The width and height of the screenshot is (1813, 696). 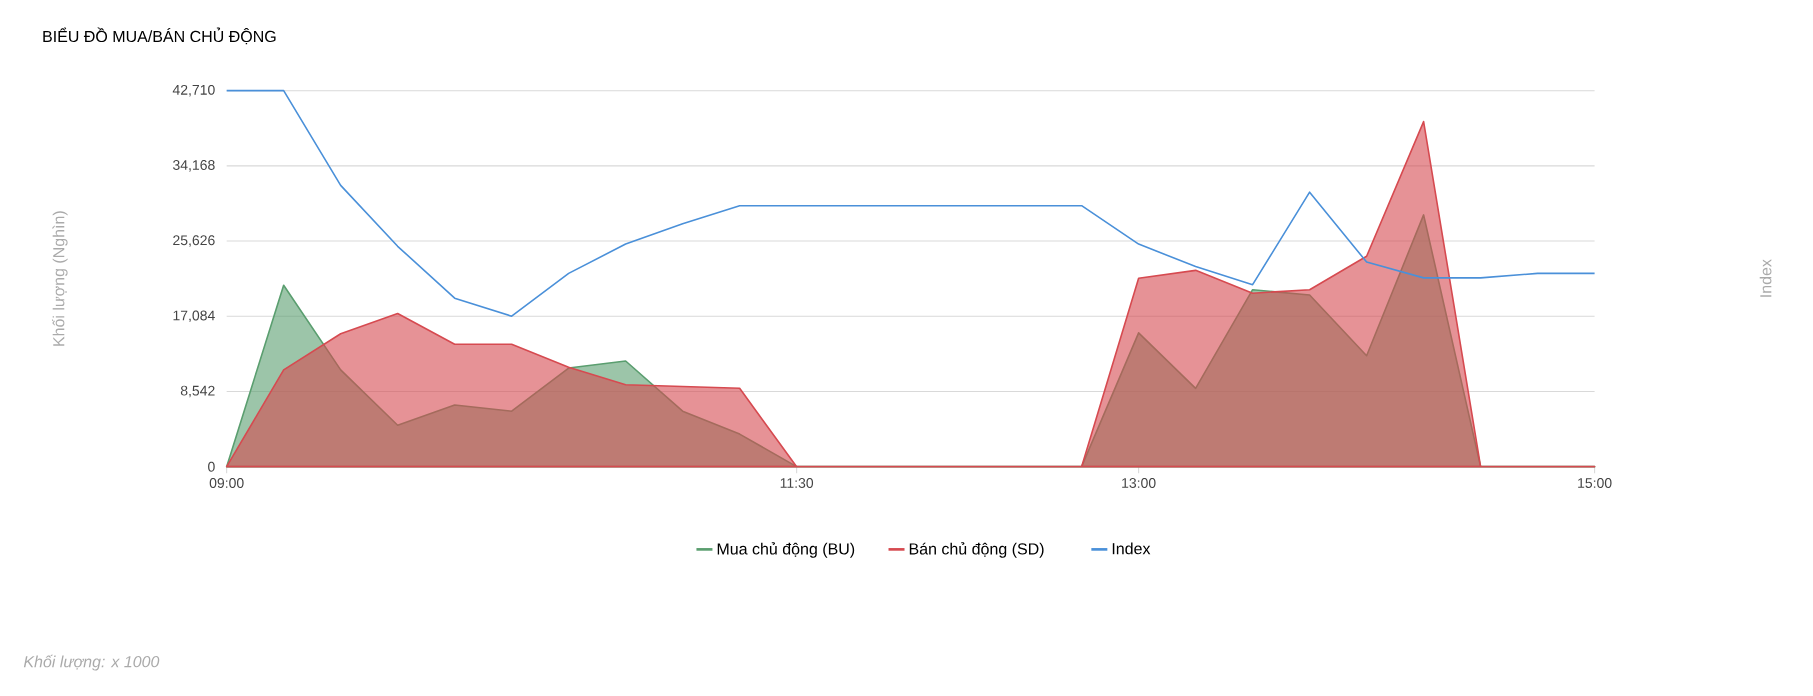 What do you see at coordinates (91, 662) in the screenshot?
I see `text: Khối lượng: x 1000` at bounding box center [91, 662].